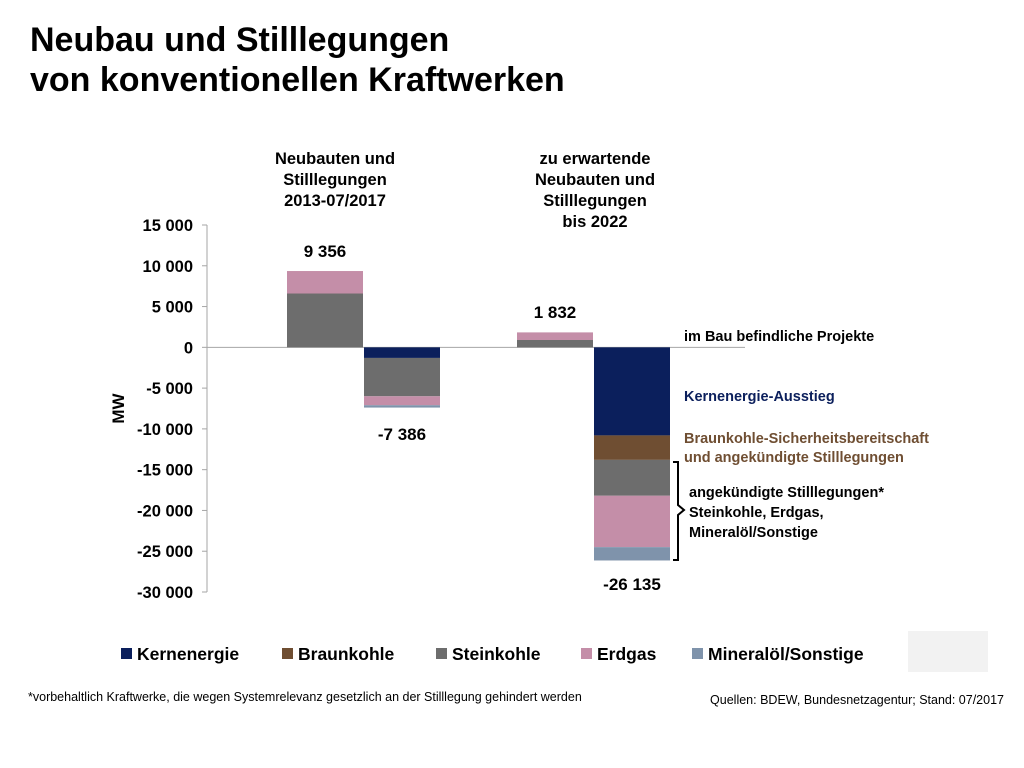 Image resolution: width=1024 pixels, height=768 pixels. Describe the element at coordinates (594, 222) in the screenshot. I see `group-label: bis 2022` at that location.